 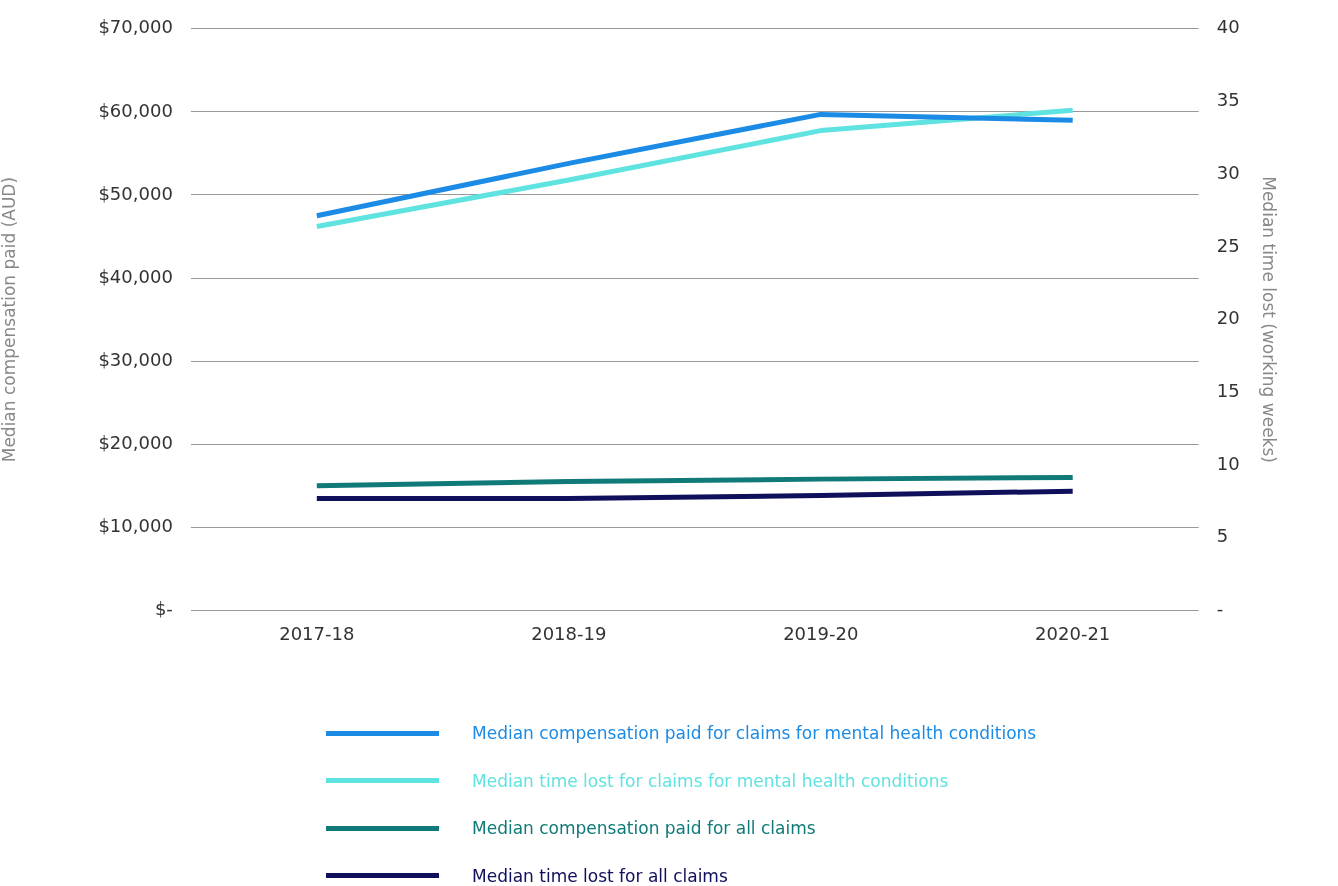 I want to click on text: Median compensation paid for all claims, so click(x=644, y=828).